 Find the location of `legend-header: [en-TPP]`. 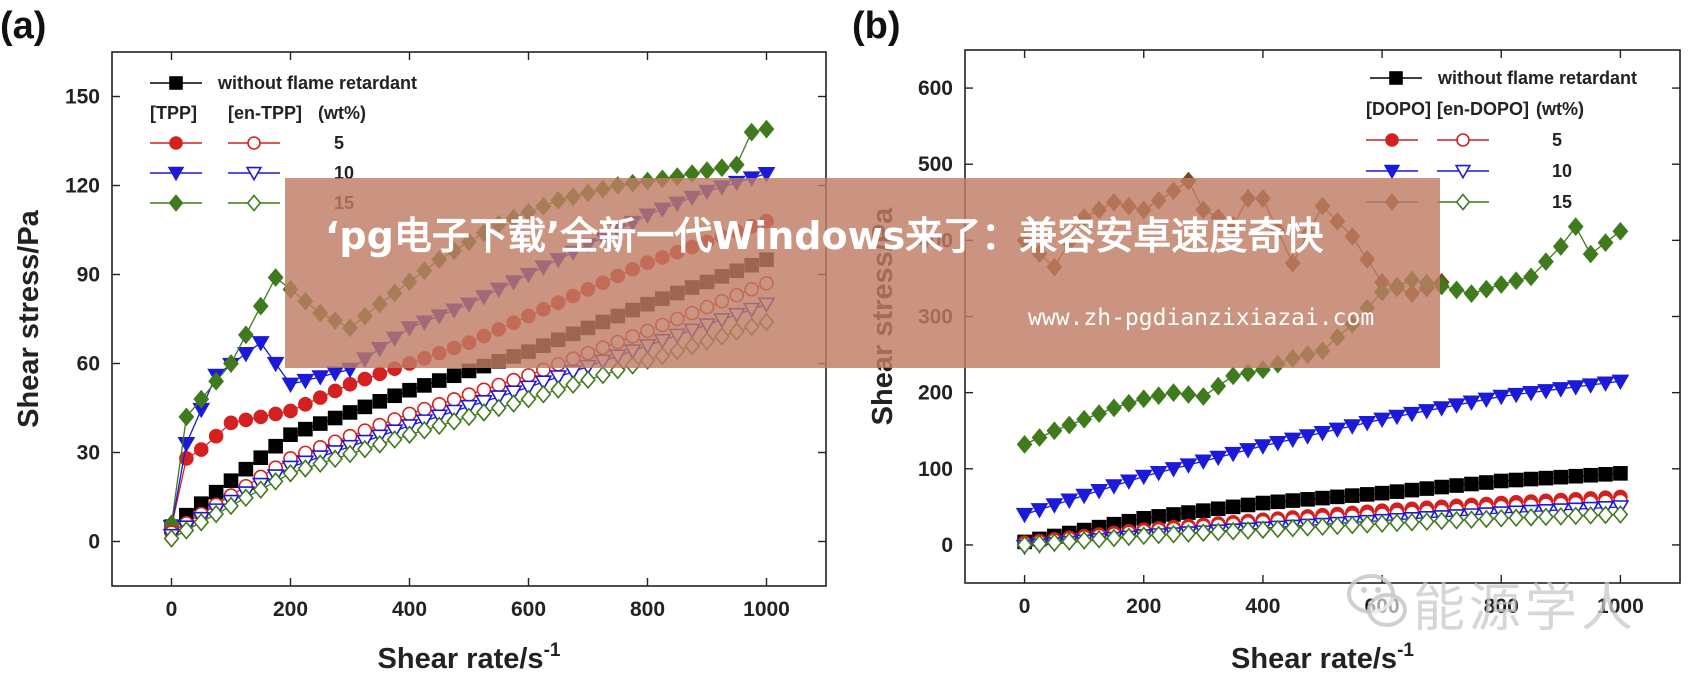

legend-header: [en-TPP] is located at coordinates (265, 113).